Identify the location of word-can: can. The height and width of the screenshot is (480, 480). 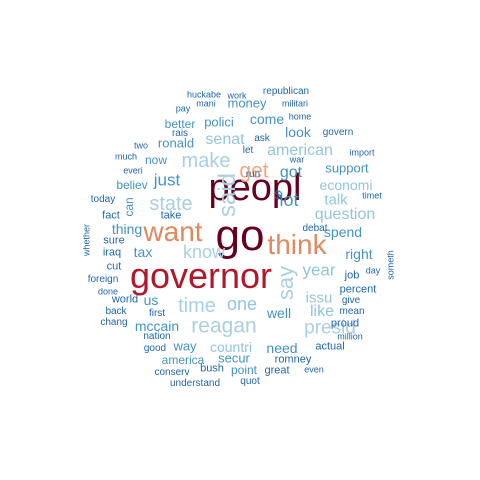
(129, 207).